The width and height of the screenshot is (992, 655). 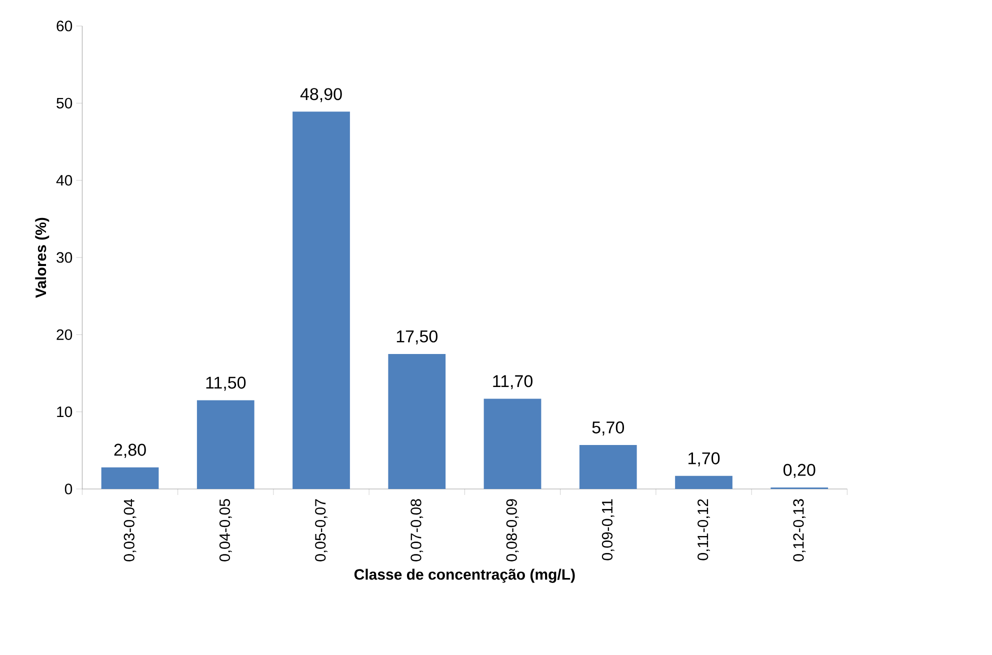 What do you see at coordinates (704, 529) in the screenshot?
I see `x-tick-label: 0,11-0,12` at bounding box center [704, 529].